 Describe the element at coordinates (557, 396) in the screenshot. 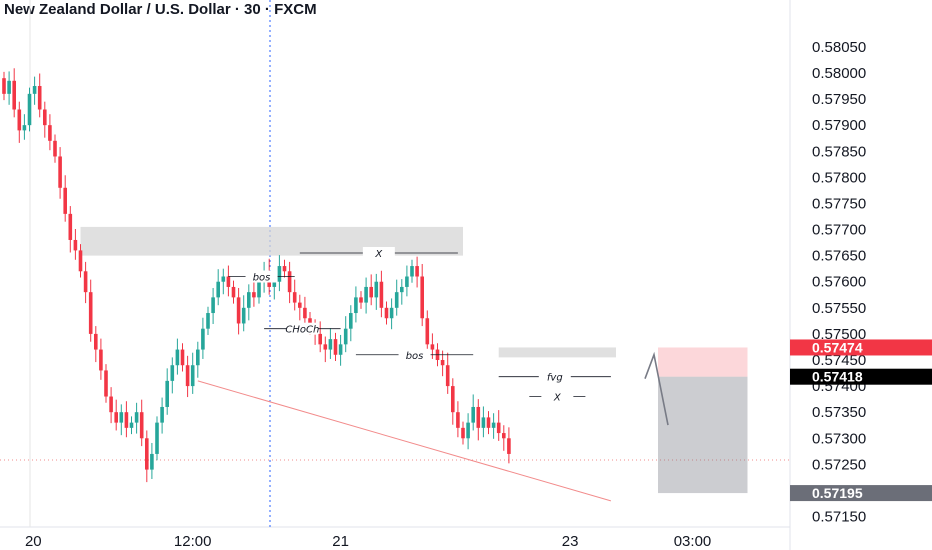

I see `x-low-label-bg` at that location.